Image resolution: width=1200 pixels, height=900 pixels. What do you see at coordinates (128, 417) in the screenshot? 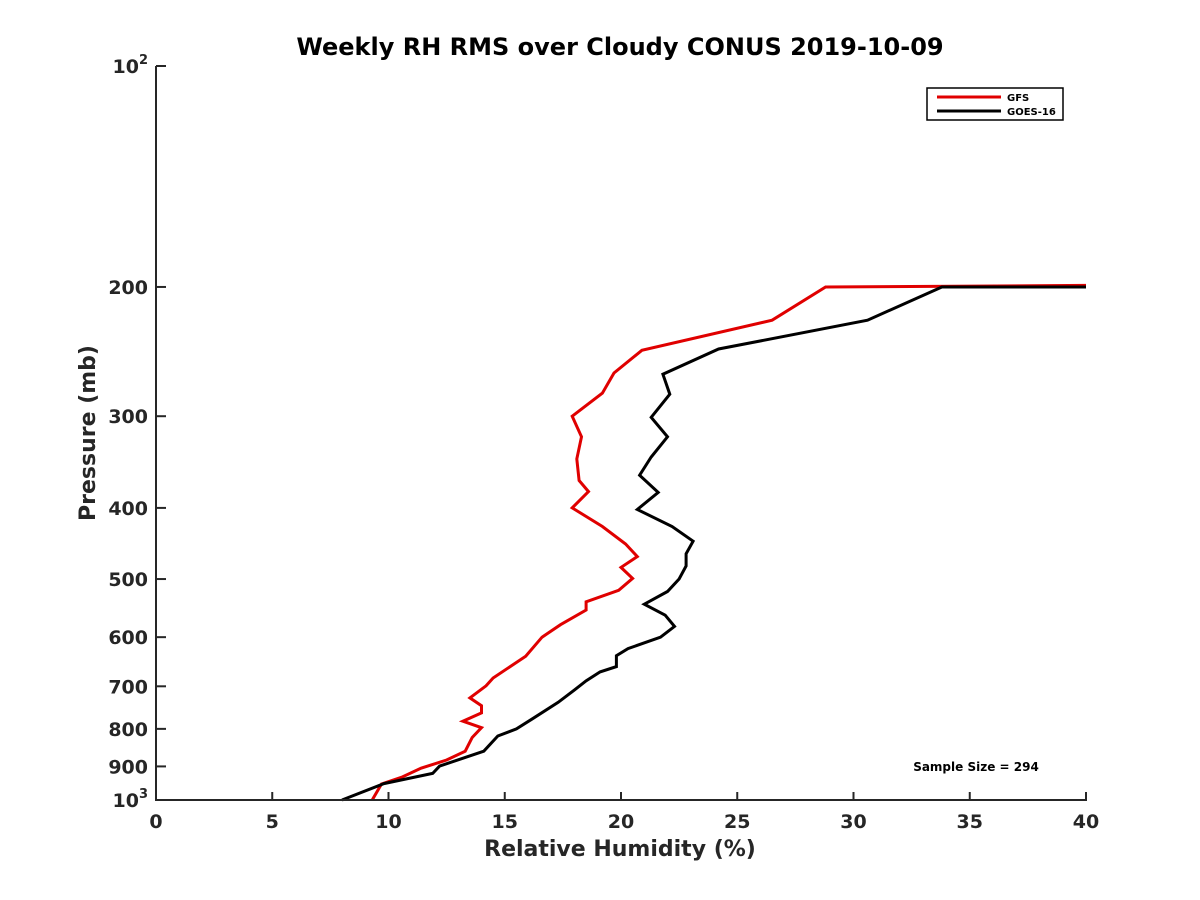
I see `y-tick-label-2: 300` at bounding box center [128, 417].